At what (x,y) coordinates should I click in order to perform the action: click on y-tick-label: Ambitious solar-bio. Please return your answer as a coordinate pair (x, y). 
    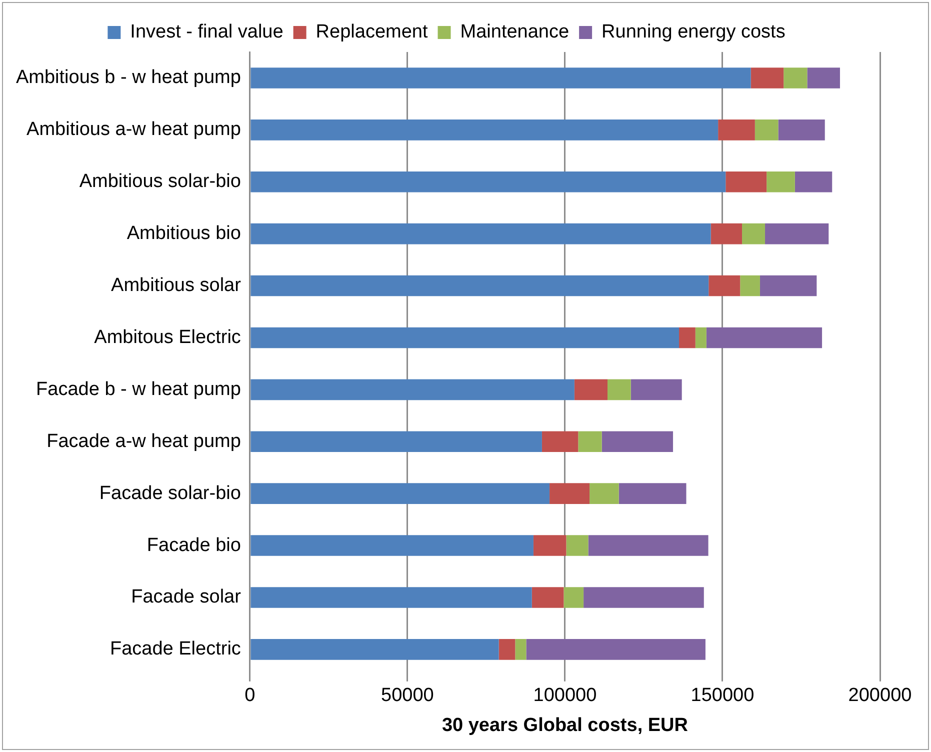
    Looking at the image, I should click on (160, 181).